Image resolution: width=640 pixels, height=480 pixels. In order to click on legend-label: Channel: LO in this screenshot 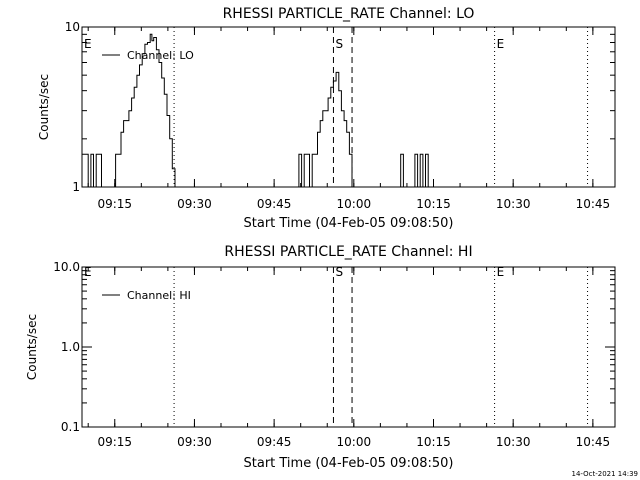, I will do `click(160, 55)`.